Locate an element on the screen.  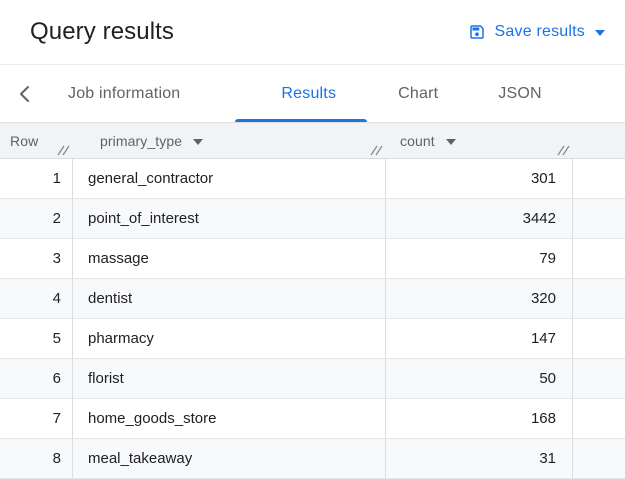
count-cell: 168 is located at coordinates (479, 418).